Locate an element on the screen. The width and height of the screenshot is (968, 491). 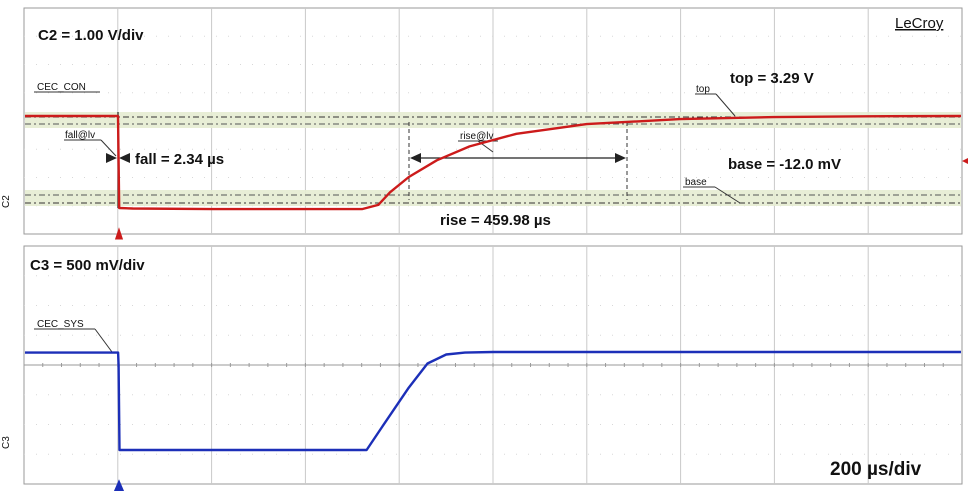
rise-arrowhead-left is located at coordinates (415, 158).